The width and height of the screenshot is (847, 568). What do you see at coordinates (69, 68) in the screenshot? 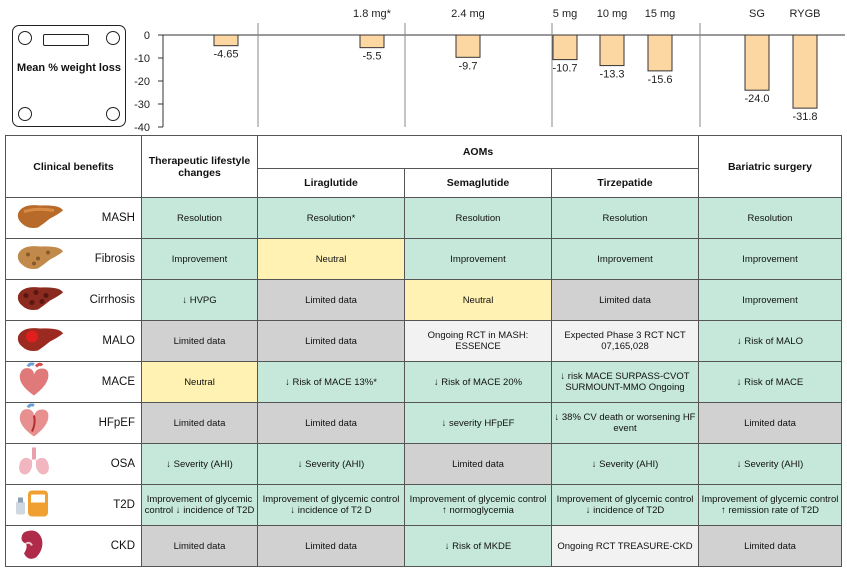
I see `chart-title: Mean % weight loss` at bounding box center [69, 68].